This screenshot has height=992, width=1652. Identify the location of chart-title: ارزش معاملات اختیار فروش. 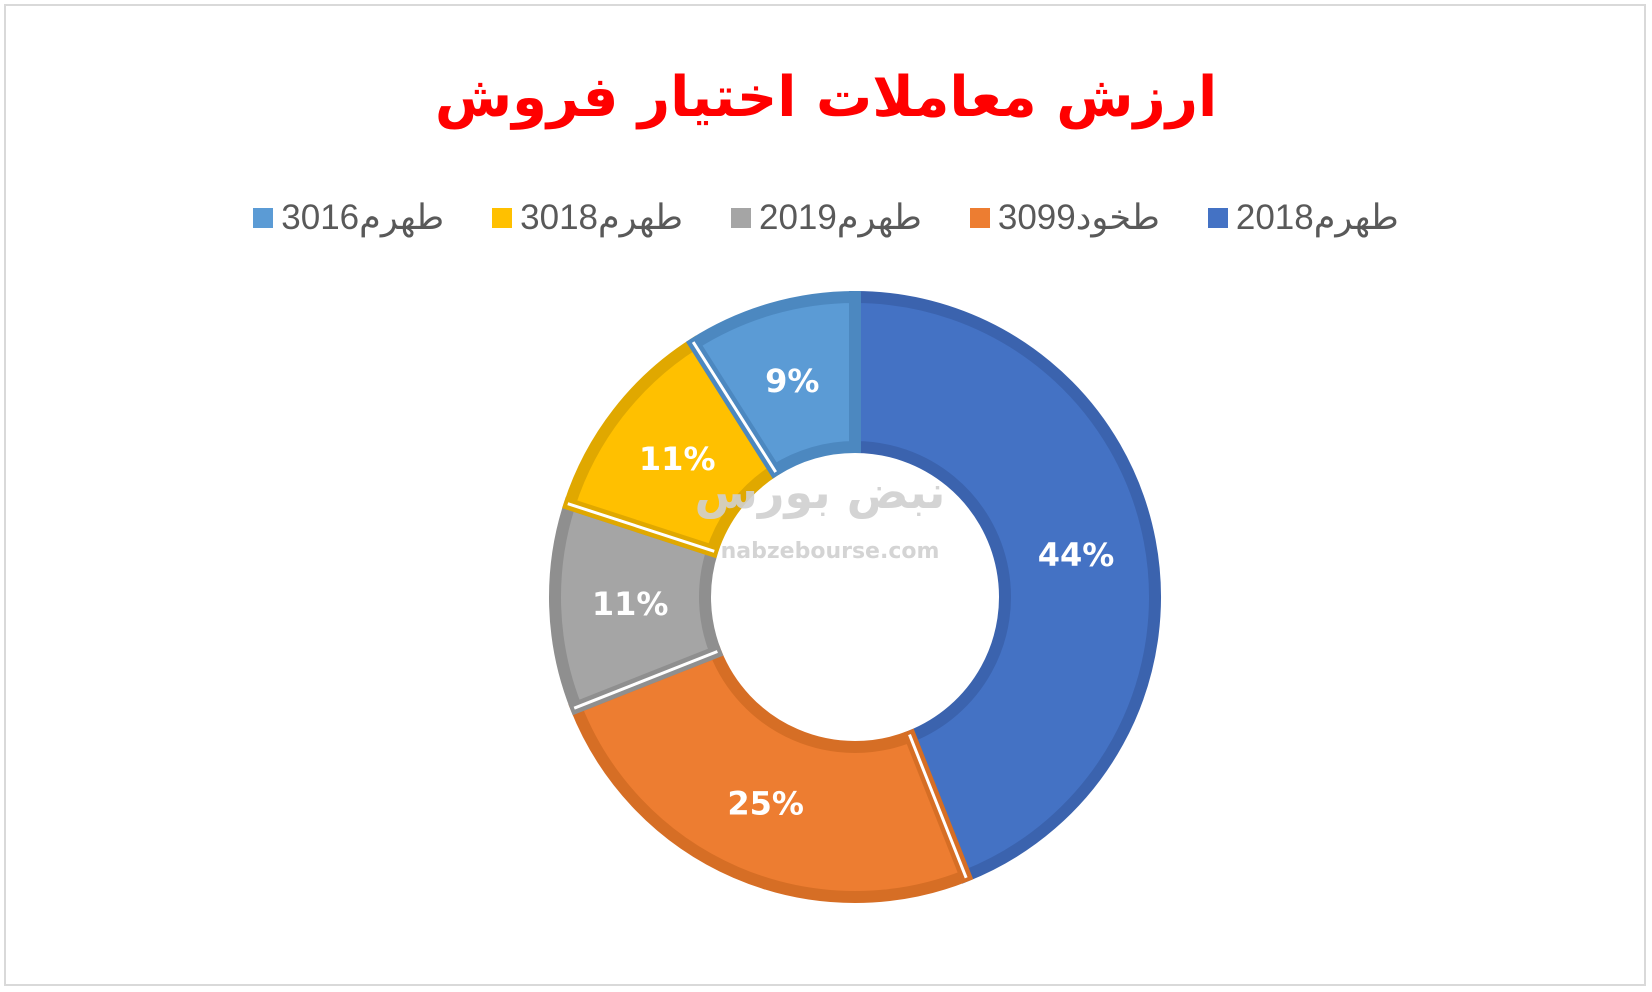
(826, 97).